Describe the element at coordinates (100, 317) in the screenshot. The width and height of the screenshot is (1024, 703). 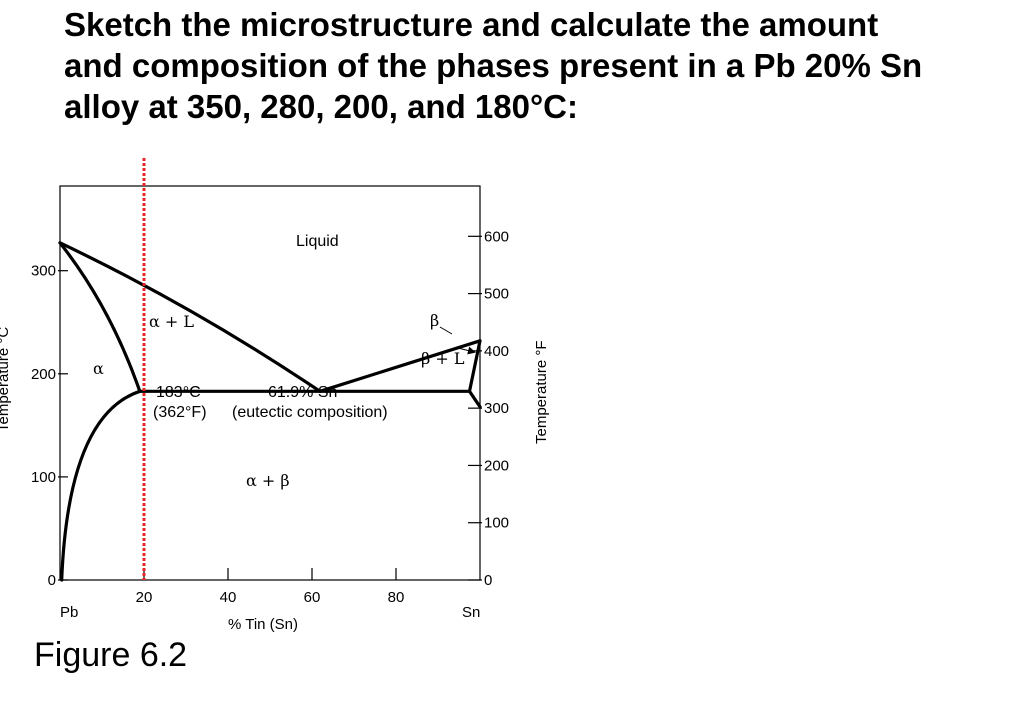
I see `solidus-alpha` at that location.